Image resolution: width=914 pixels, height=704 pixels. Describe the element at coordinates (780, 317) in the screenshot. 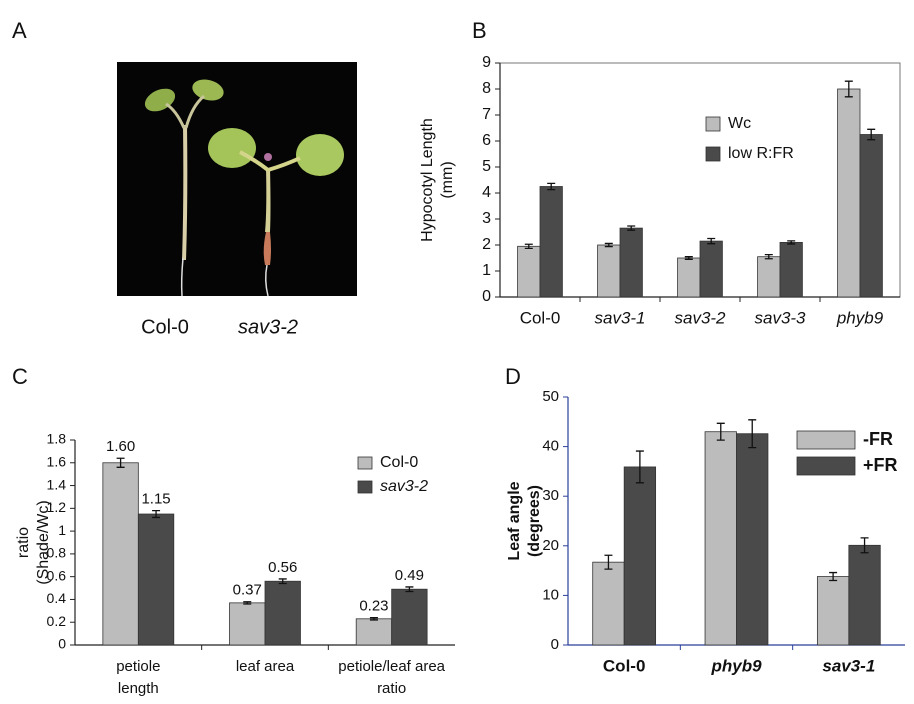

I see `x-tick-label: sav3-3` at that location.